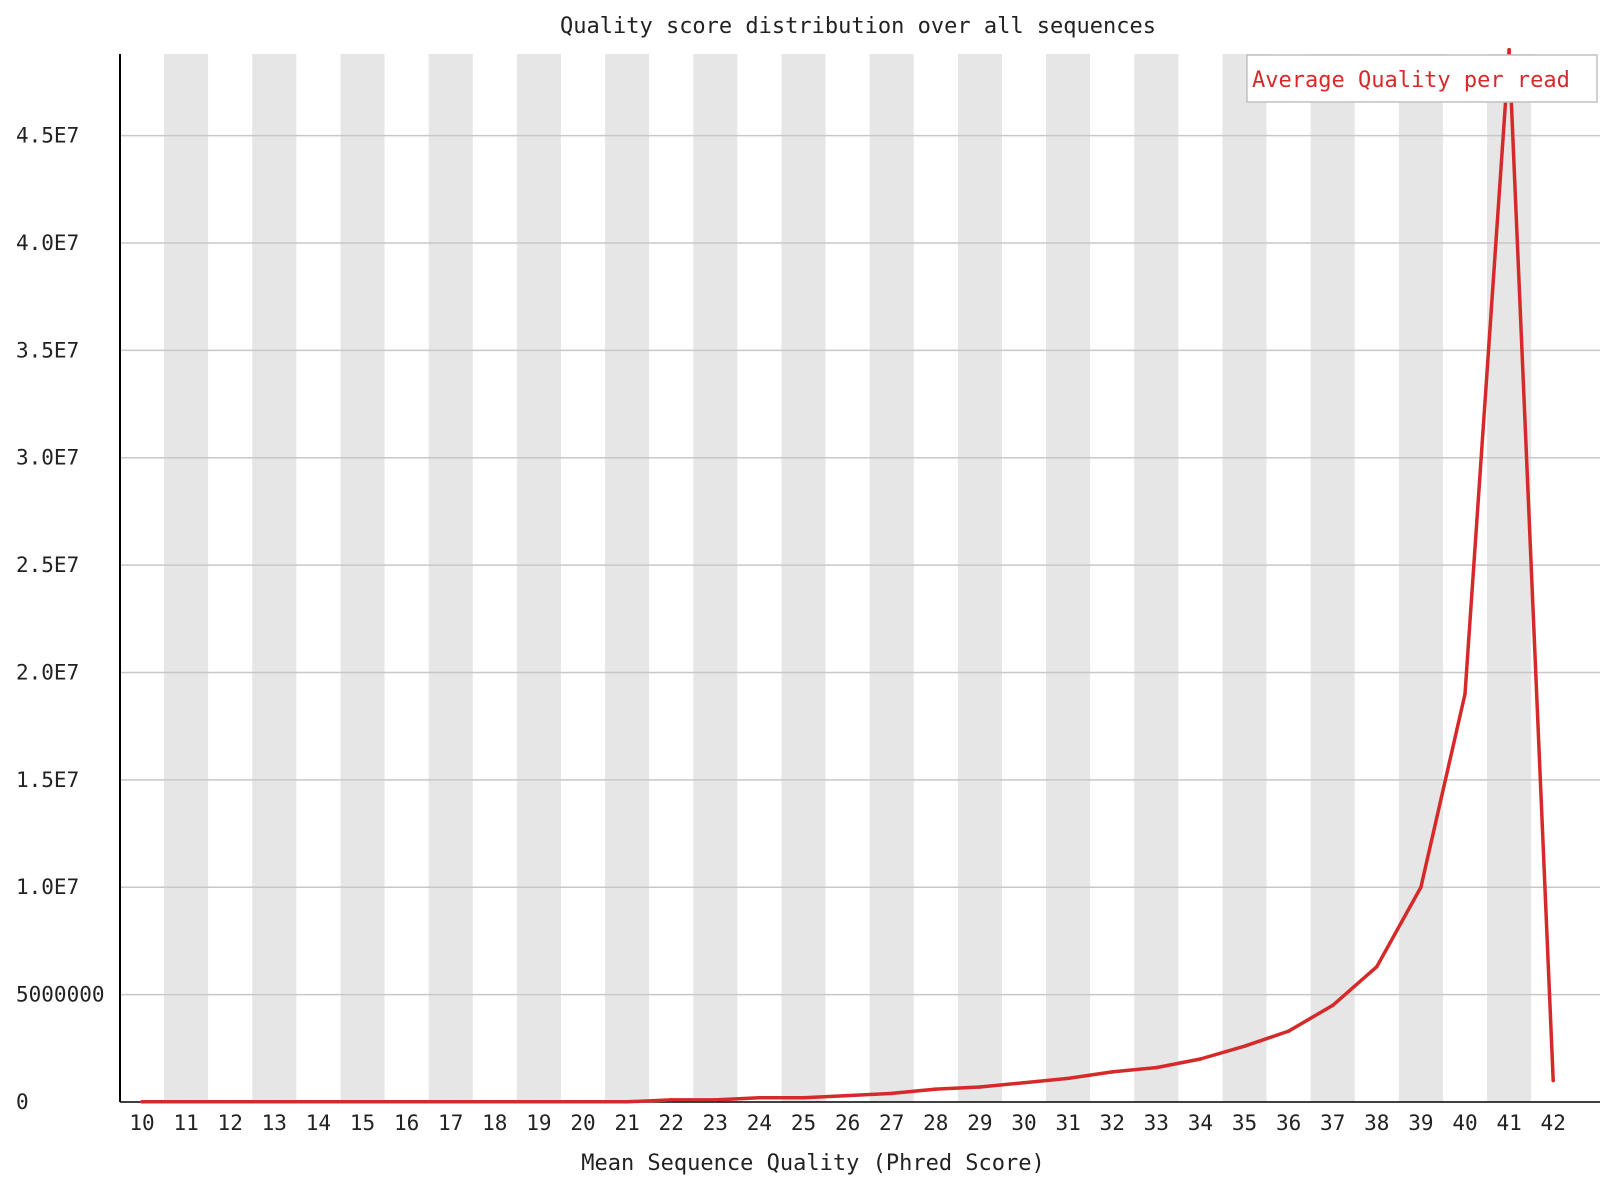  Describe the element at coordinates (1244, 1123) in the screenshot. I see `x-tick-label: 35` at that location.